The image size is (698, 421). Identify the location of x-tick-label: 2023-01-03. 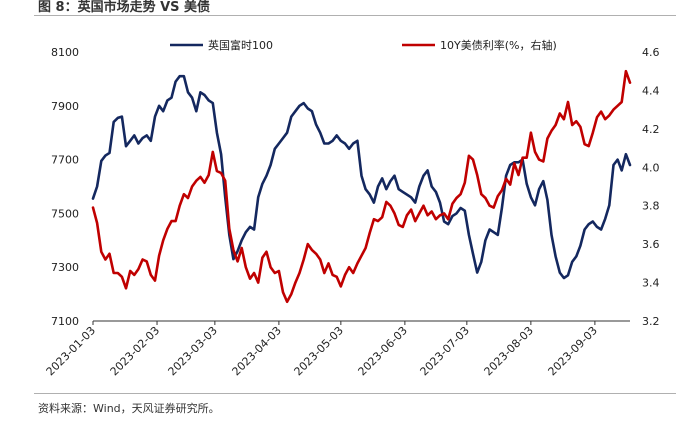
(71, 351).